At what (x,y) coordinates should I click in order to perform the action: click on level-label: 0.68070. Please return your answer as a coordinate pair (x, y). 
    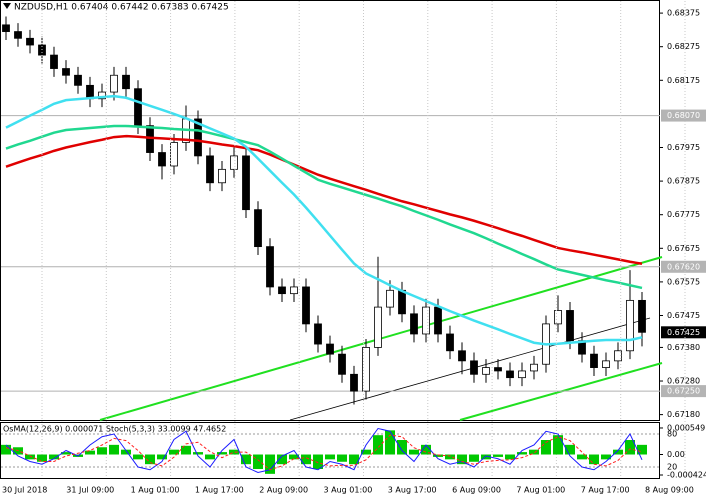
    Looking at the image, I should click on (683, 115).